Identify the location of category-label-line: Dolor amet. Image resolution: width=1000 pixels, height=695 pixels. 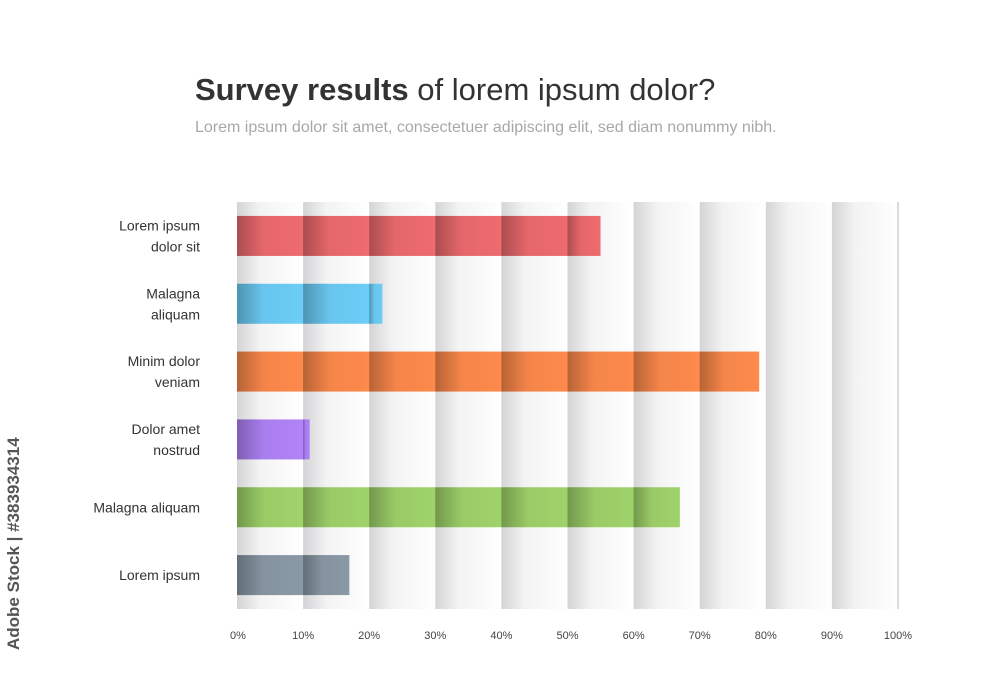
(166, 429).